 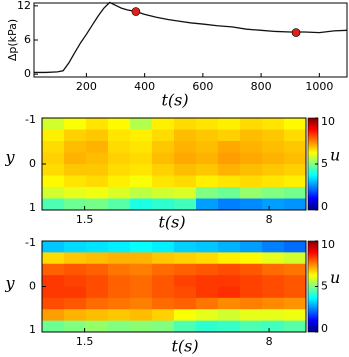 What do you see at coordinates (261, 86) in the screenshot?
I see `x-tick-label: 800` at bounding box center [261, 86].